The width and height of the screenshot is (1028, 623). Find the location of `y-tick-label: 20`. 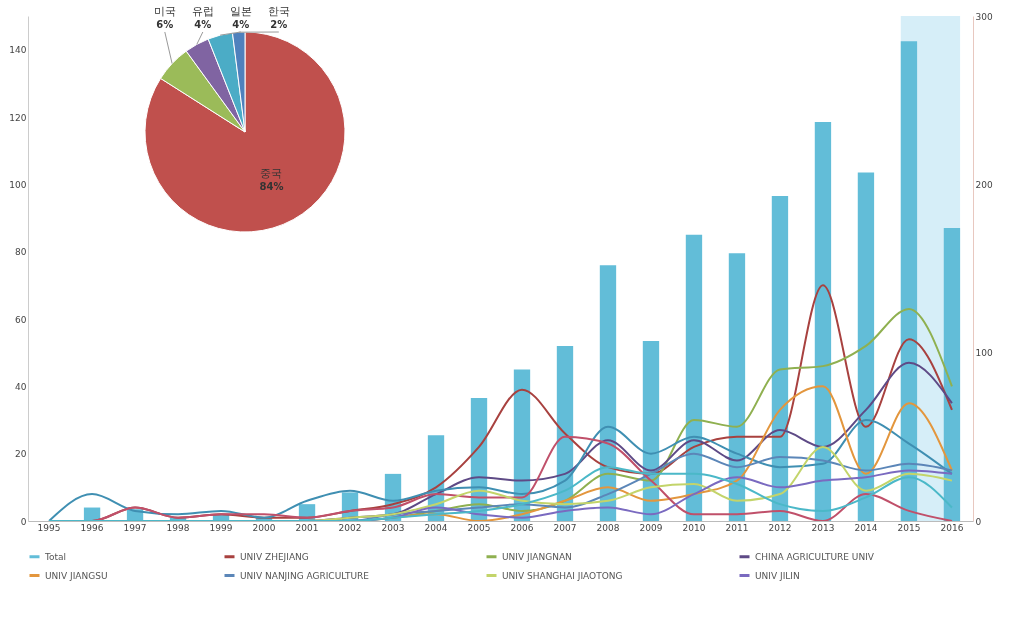

y-tick-label: 20 is located at coordinates (21, 454).